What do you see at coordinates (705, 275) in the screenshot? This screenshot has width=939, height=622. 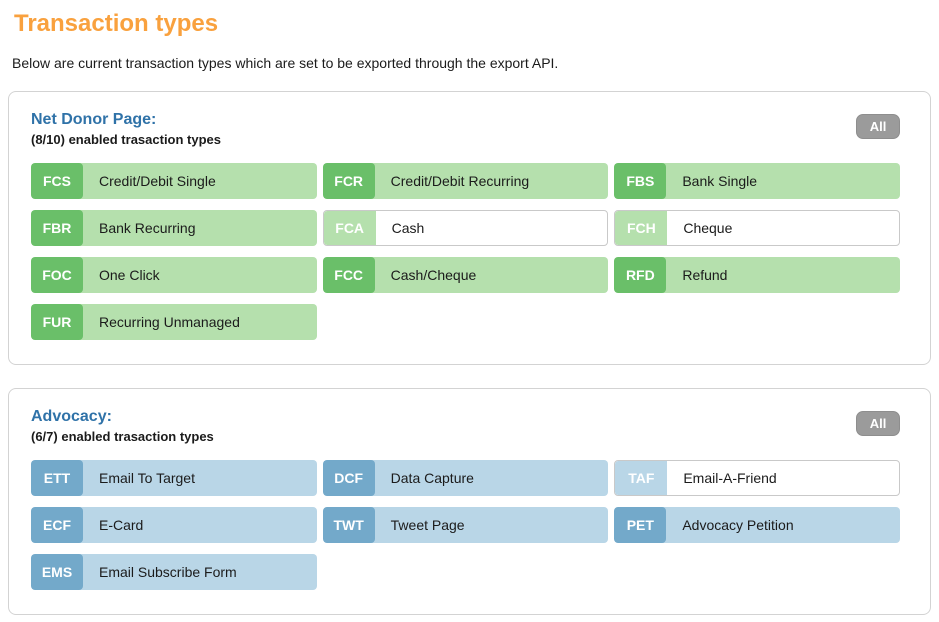 I see `transaction-type-label: Refund` at bounding box center [705, 275].